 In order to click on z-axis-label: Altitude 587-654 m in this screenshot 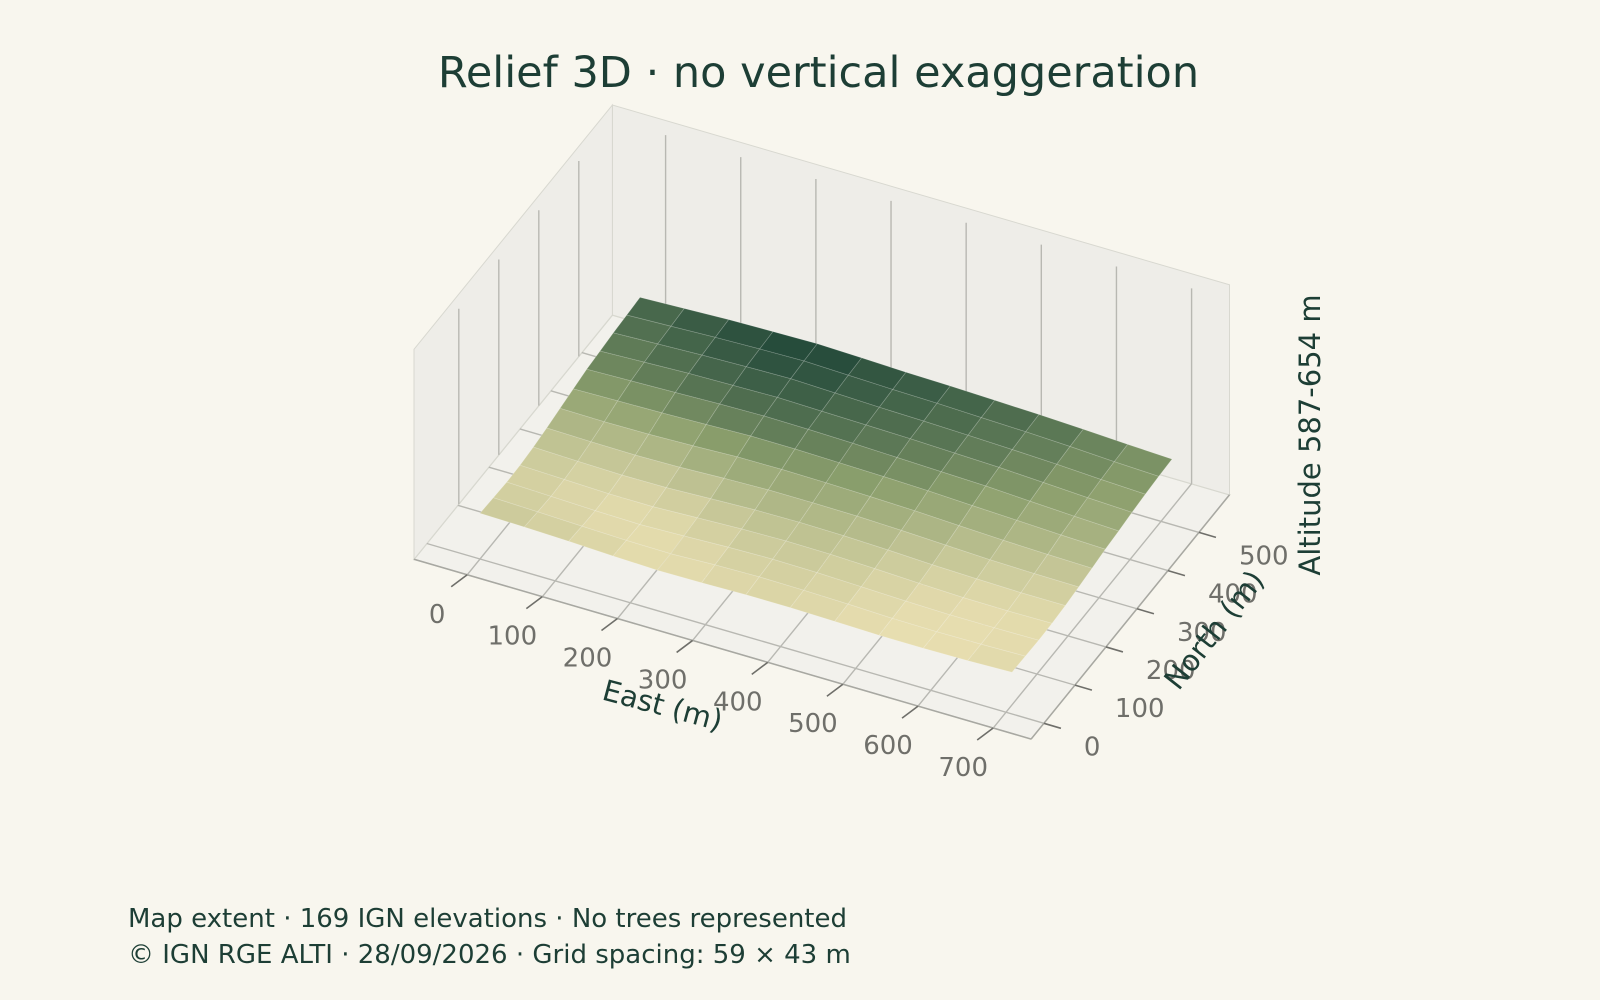, I will do `click(1310, 434)`.